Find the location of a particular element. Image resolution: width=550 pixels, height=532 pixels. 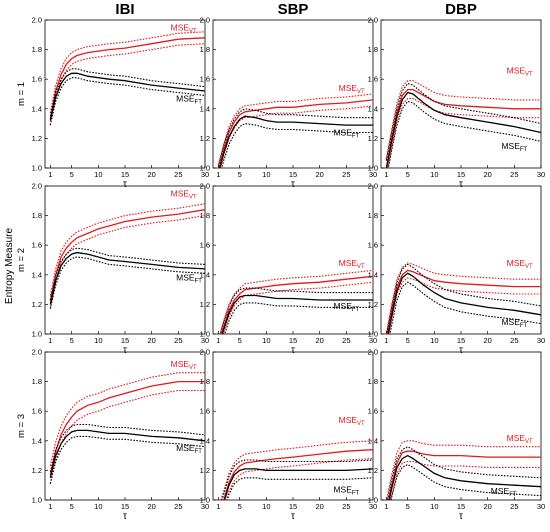

y-axis-label: Entropy Measure is located at coordinates (9, 265).